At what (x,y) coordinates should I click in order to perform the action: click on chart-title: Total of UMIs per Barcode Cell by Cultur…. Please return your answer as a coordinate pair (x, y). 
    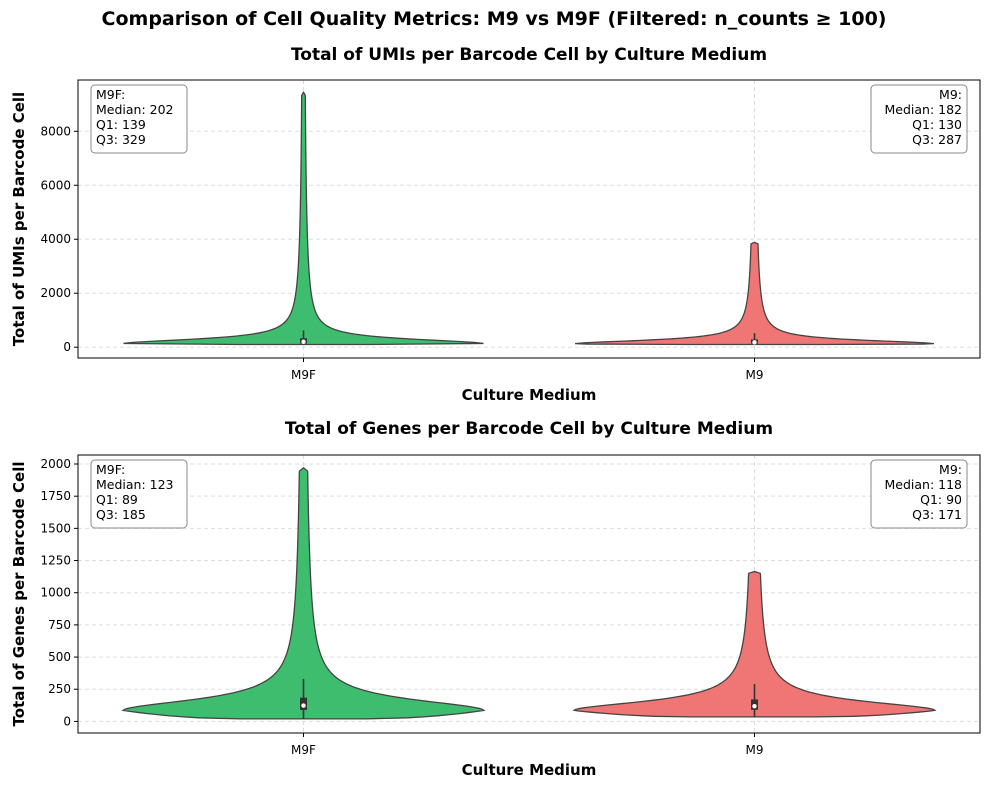
    Looking at the image, I should click on (529, 55).